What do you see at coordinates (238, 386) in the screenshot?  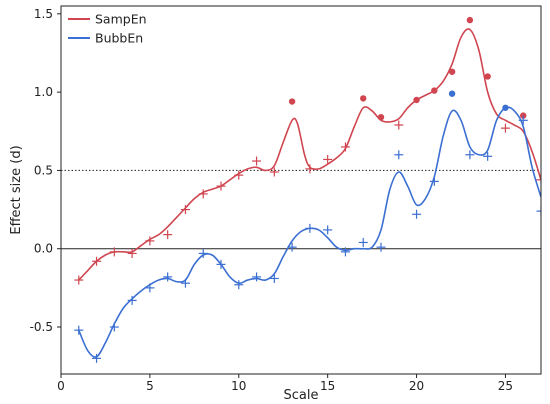 I see `x-tick-label: 10` at bounding box center [238, 386].